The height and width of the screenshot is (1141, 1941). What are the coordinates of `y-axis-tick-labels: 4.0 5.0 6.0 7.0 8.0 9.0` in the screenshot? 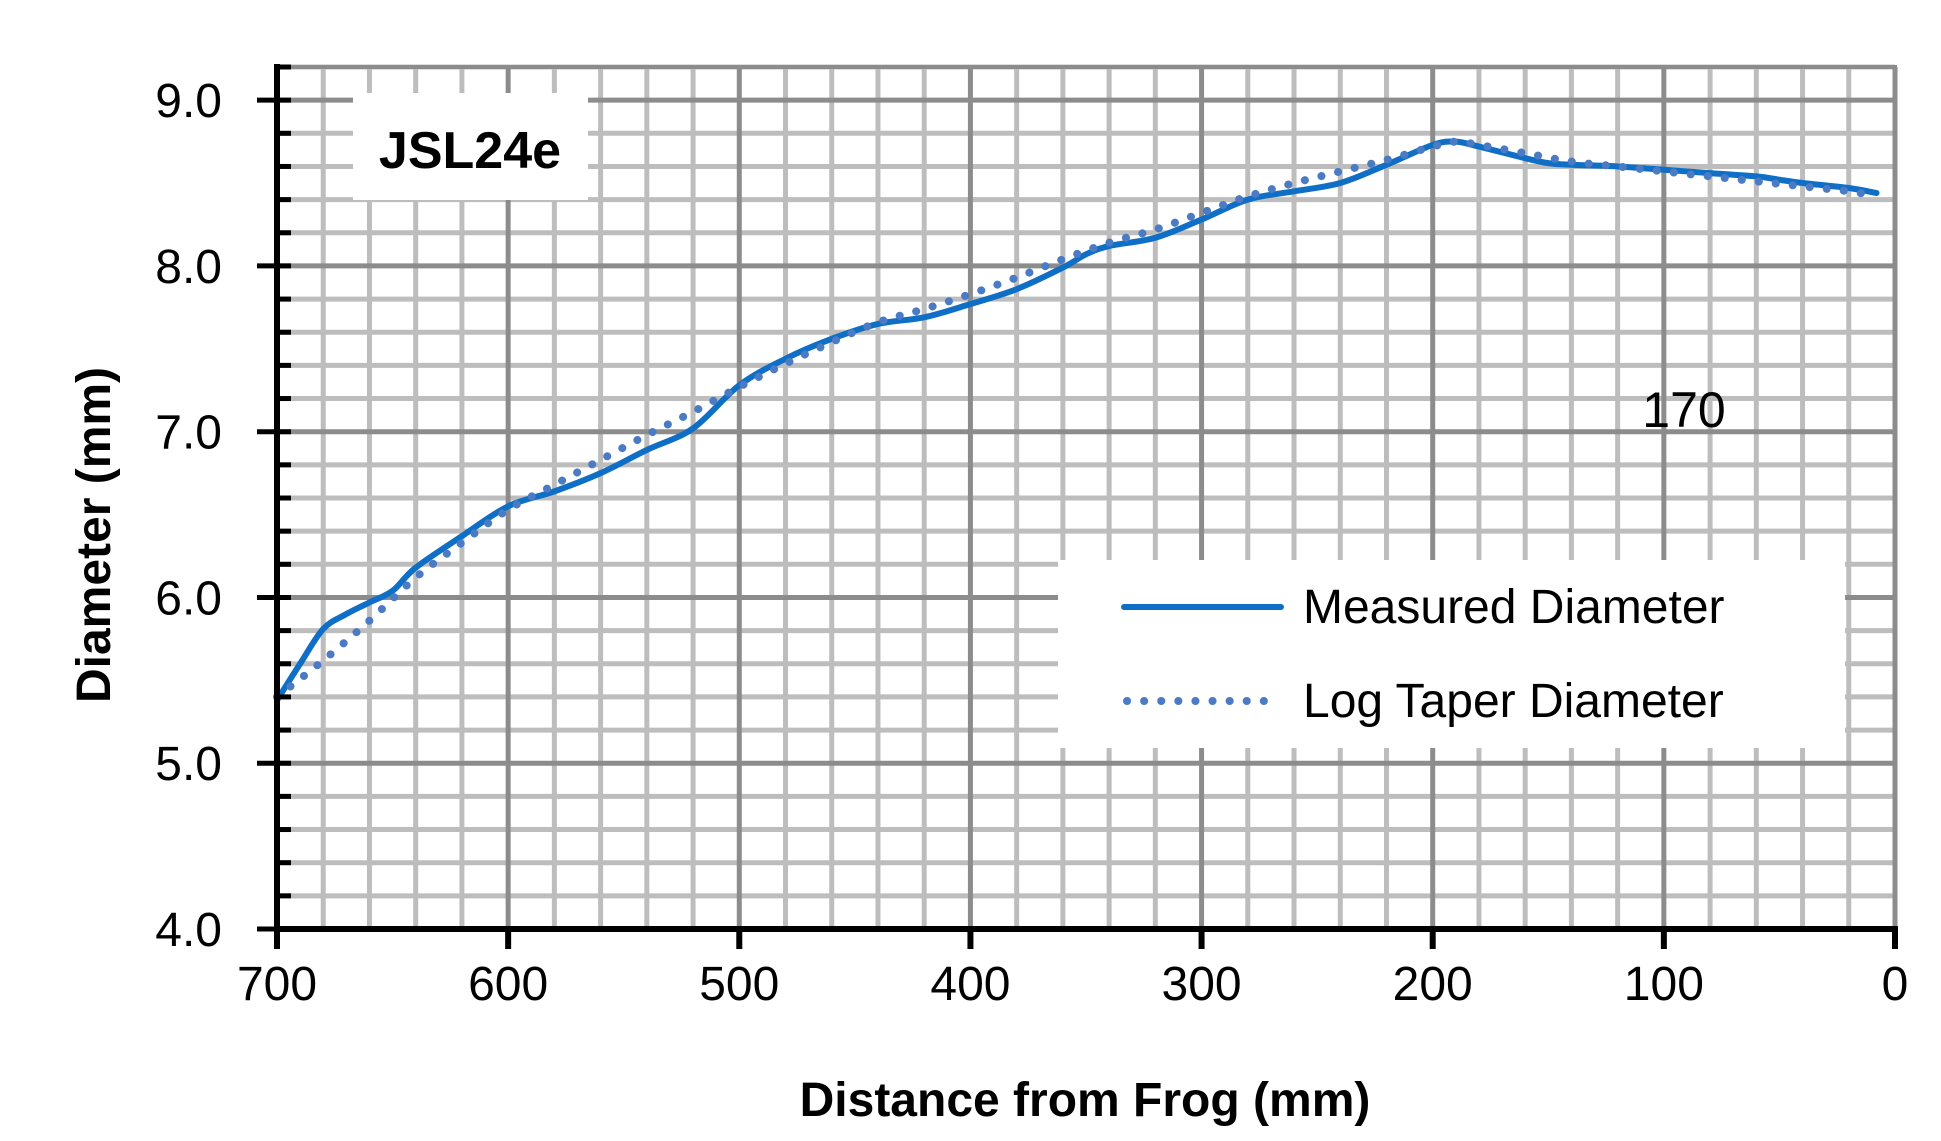 It's located at (188, 516).